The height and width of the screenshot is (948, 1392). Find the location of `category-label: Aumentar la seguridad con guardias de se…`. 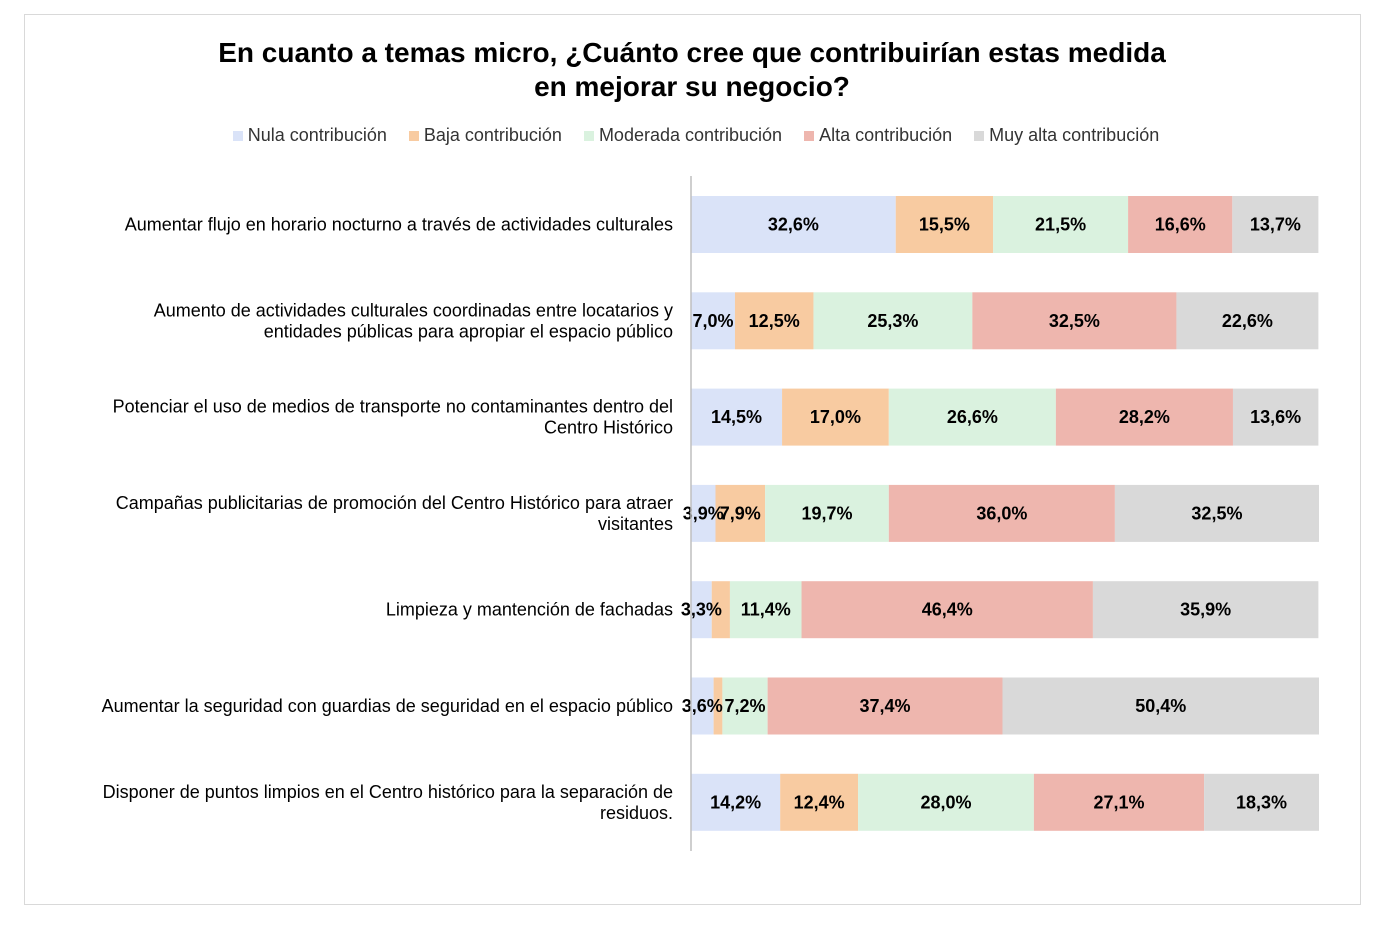

category-label: Aumentar la seguridad con guardias de se… is located at coordinates (387, 706).